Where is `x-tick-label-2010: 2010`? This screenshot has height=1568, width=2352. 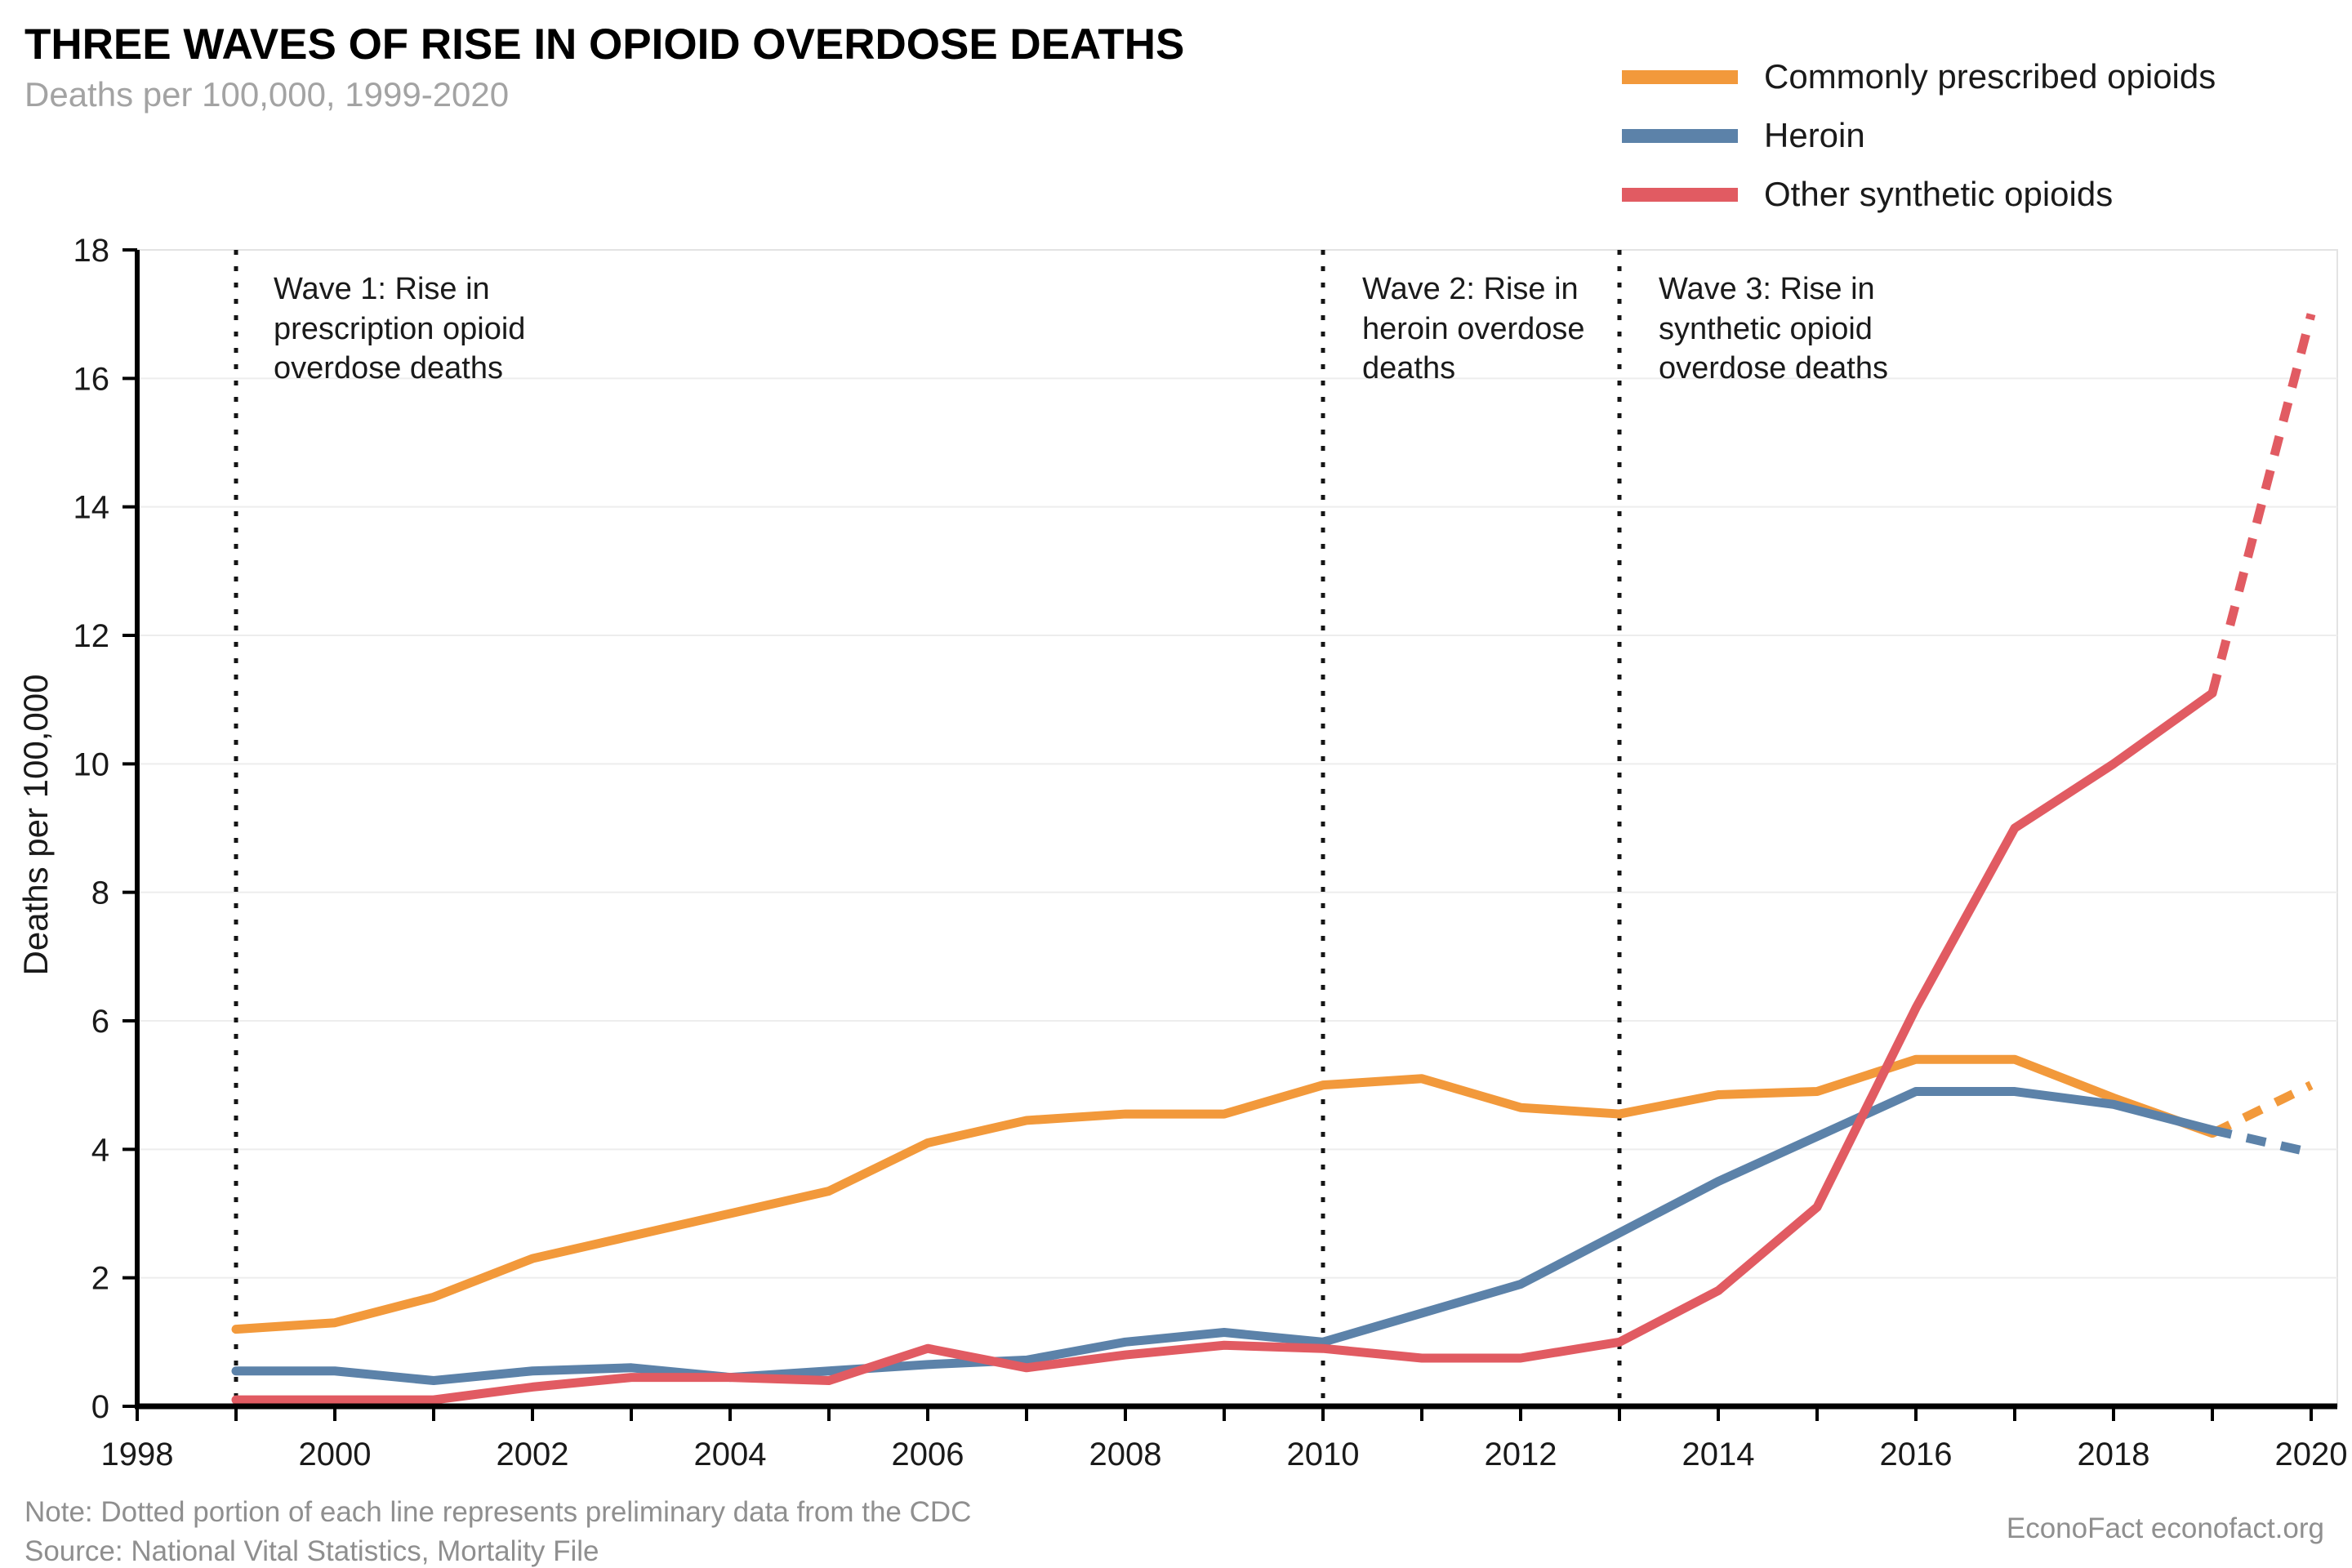
x-tick-label-2010: 2010 is located at coordinates (1323, 1454).